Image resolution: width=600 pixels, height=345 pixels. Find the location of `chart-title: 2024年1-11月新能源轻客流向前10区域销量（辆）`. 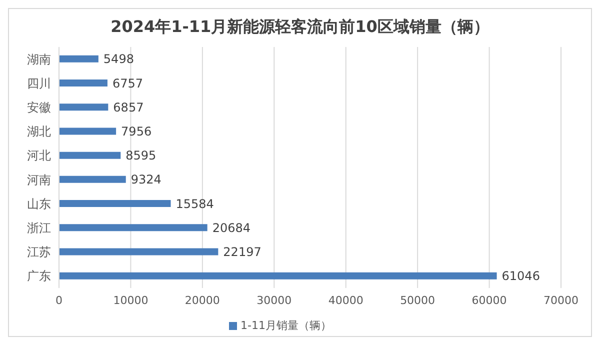

chart-title: 2024年1-11月新能源轻客流向前10区域销量（辆） is located at coordinates (300, 27).